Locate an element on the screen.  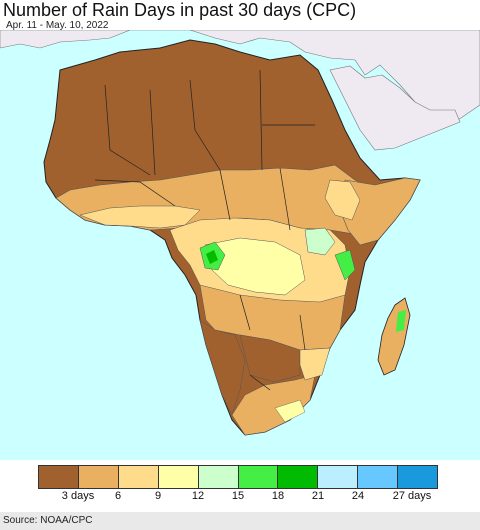
madagascar-green is located at coordinates (401, 321).